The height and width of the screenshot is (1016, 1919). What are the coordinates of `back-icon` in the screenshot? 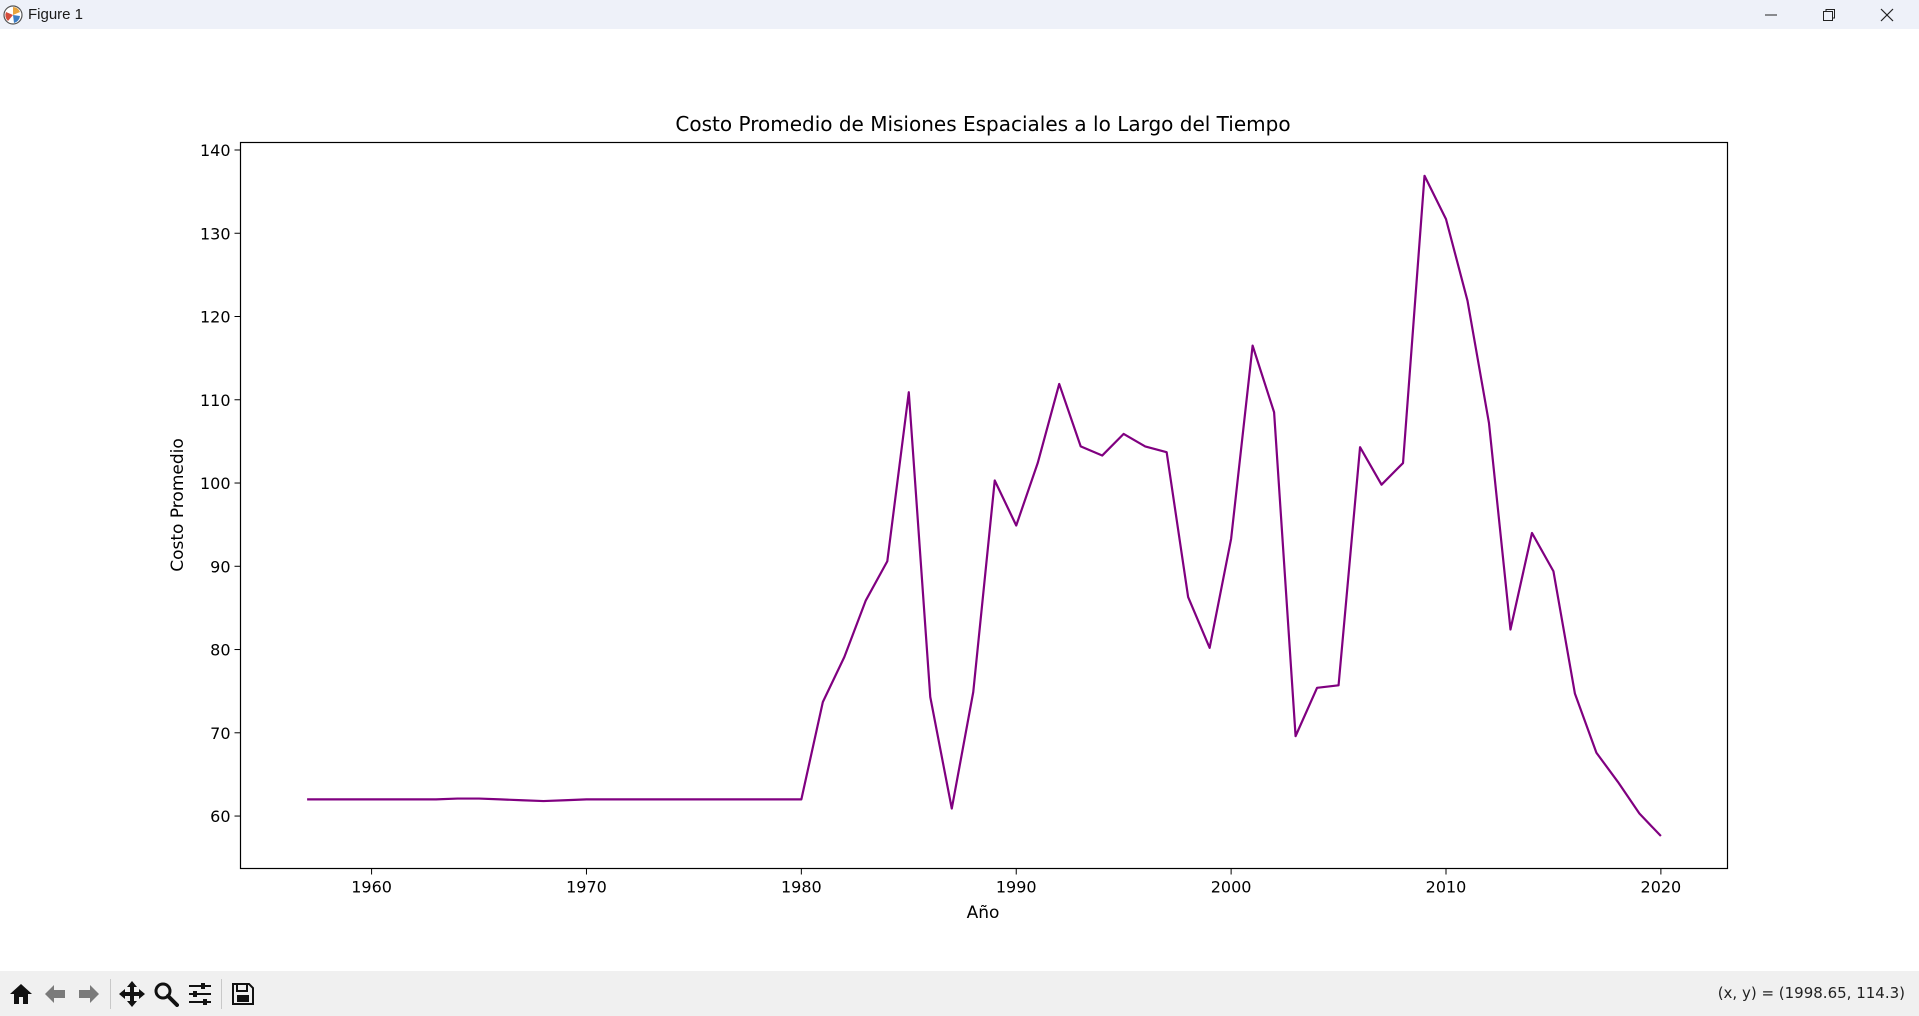 It's located at (55, 993).